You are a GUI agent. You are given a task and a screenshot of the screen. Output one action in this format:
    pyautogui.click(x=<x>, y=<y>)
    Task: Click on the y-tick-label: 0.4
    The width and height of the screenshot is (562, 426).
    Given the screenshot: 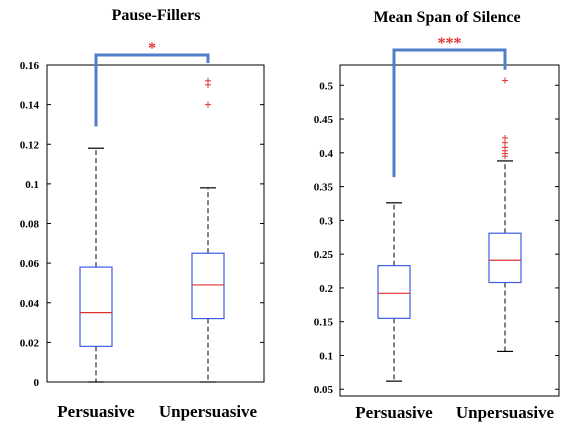 What is the action you would take?
    pyautogui.click(x=326, y=154)
    